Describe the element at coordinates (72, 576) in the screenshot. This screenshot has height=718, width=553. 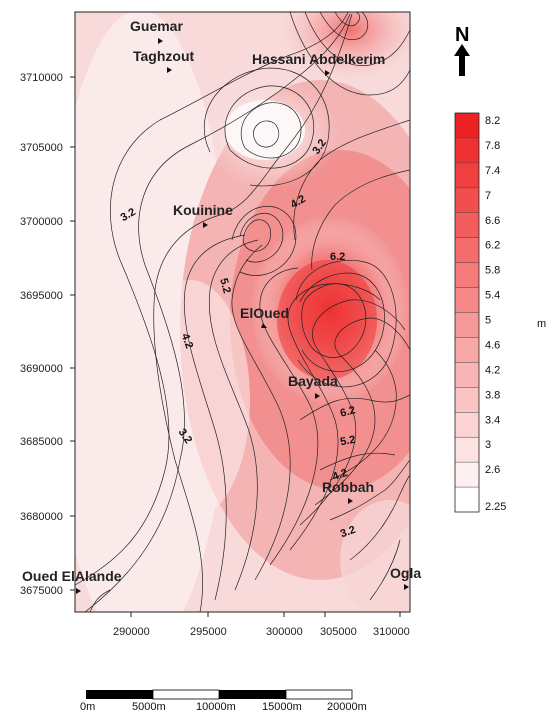
I see `place-label-oued-elalande: Oued ElAlande` at that location.